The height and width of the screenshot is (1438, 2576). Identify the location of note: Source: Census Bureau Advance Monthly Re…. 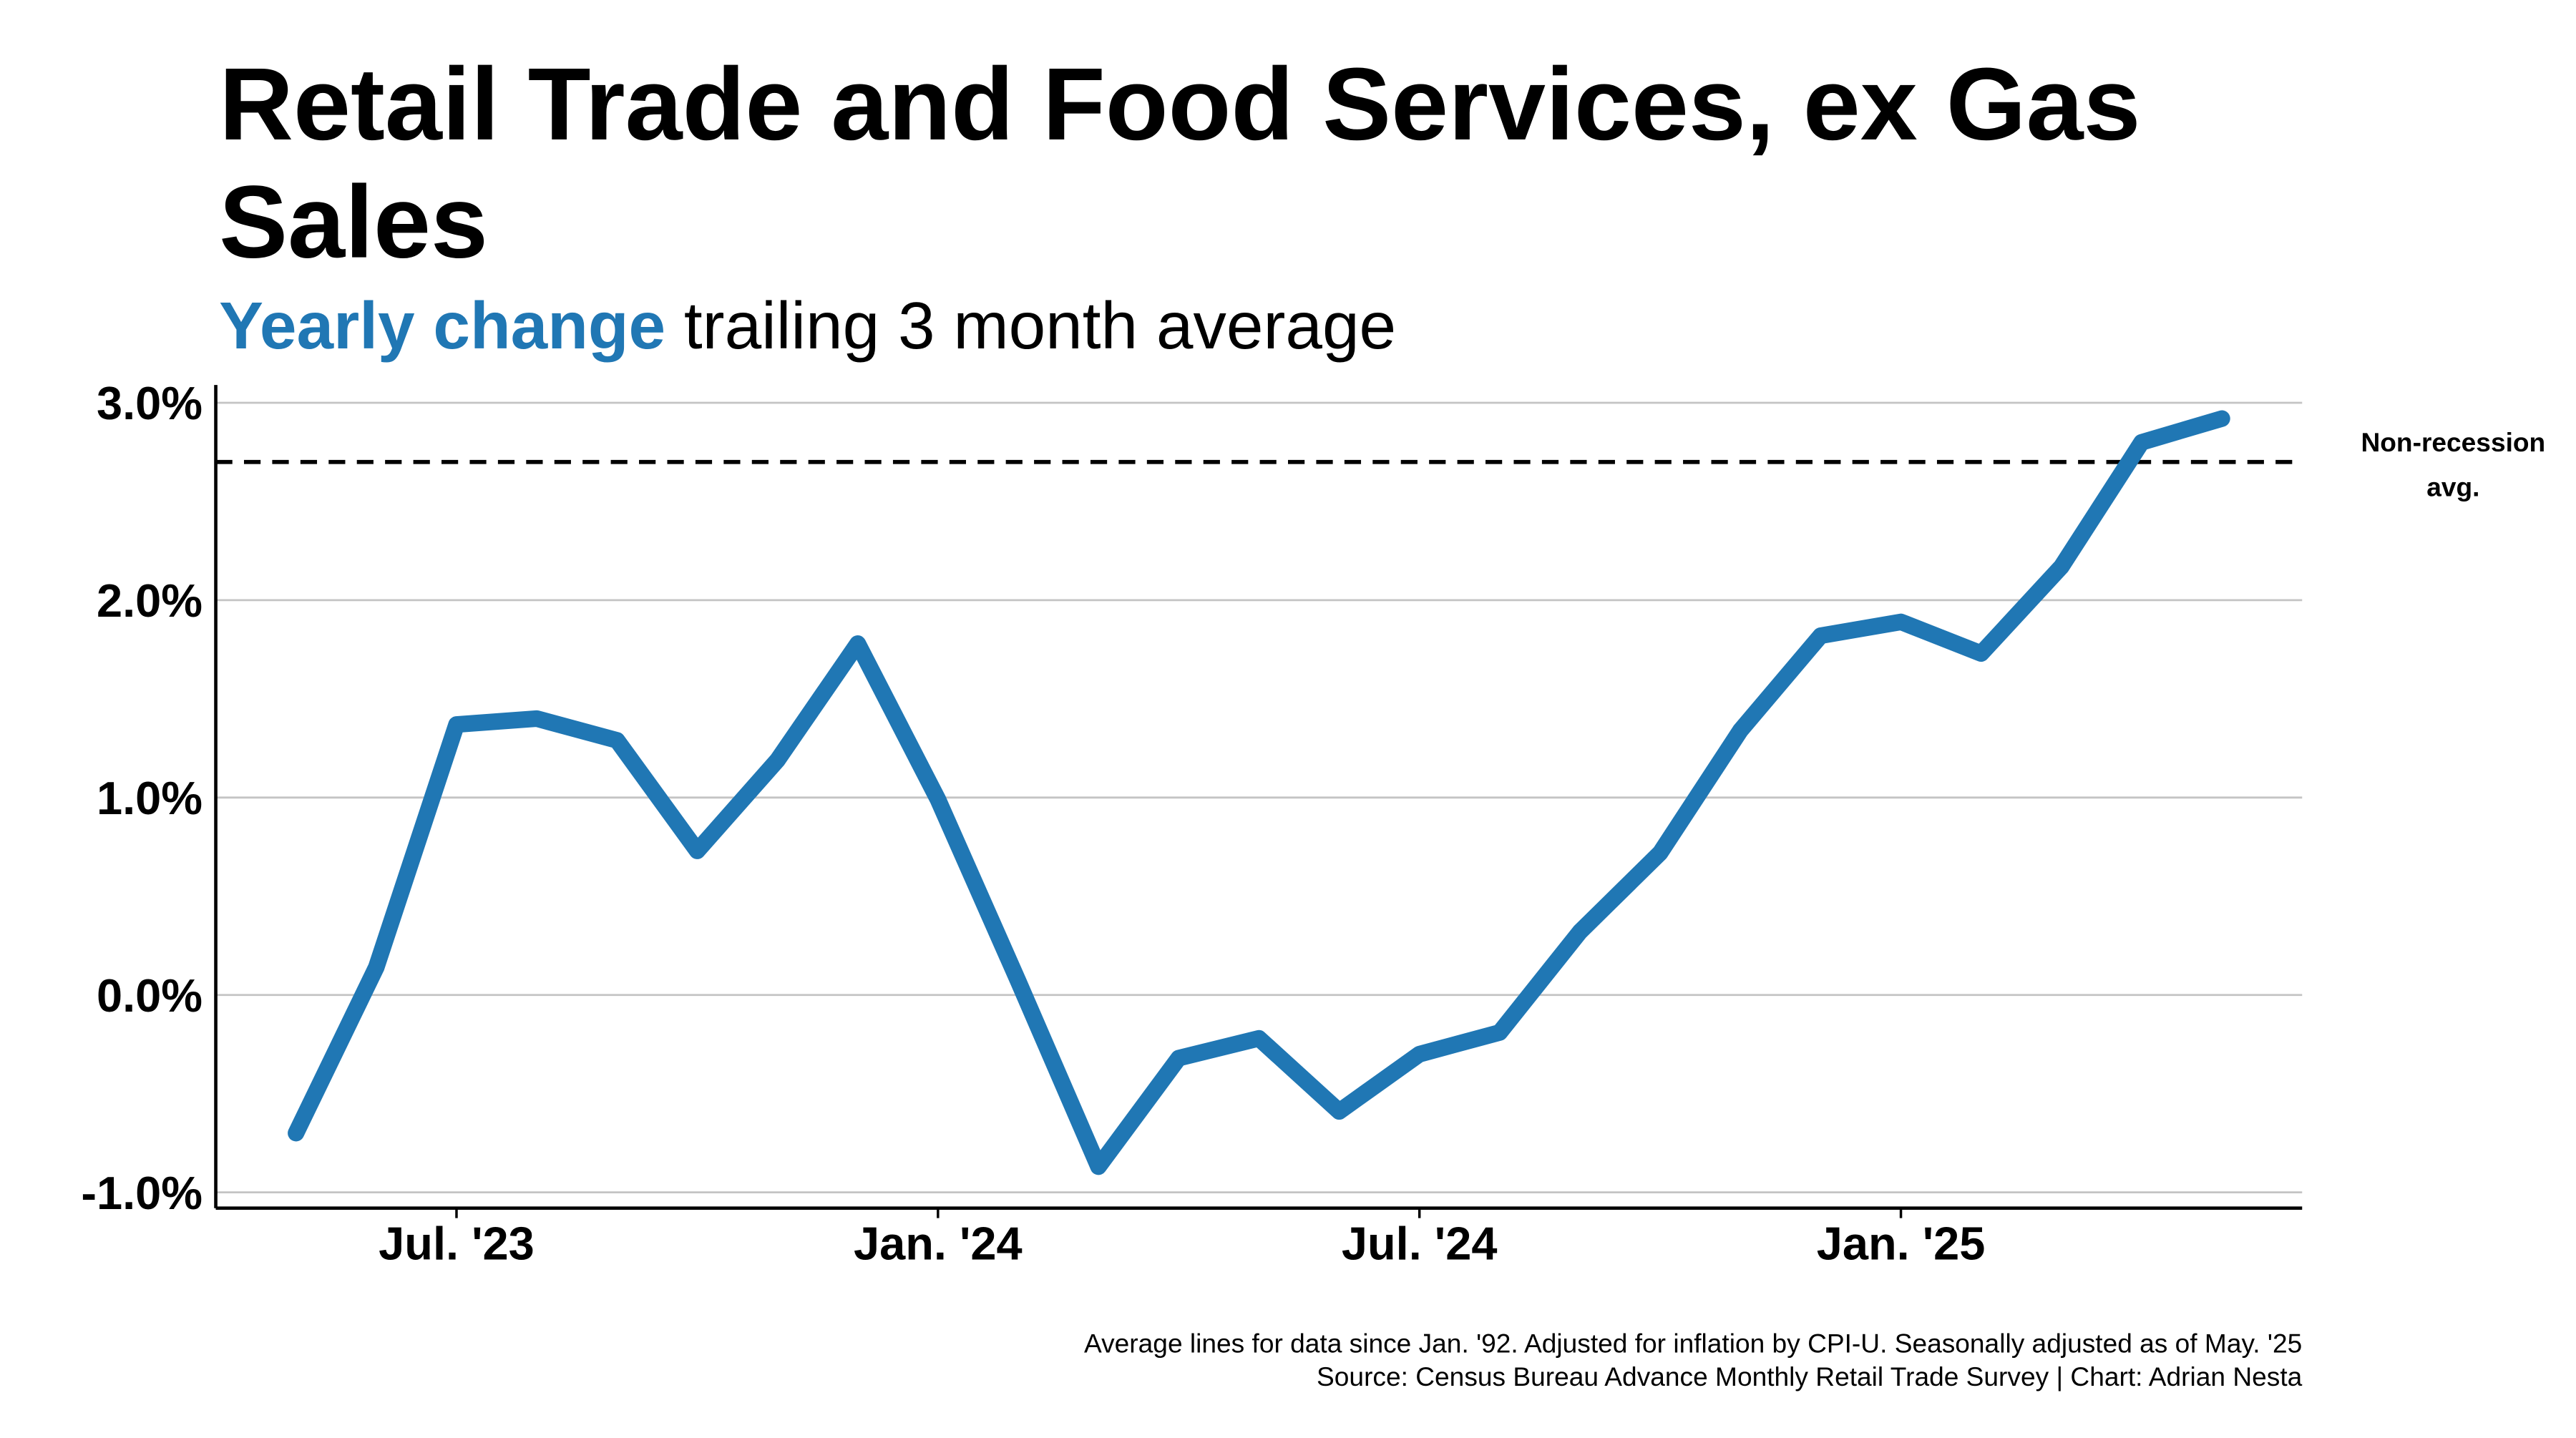
(1810, 1376).